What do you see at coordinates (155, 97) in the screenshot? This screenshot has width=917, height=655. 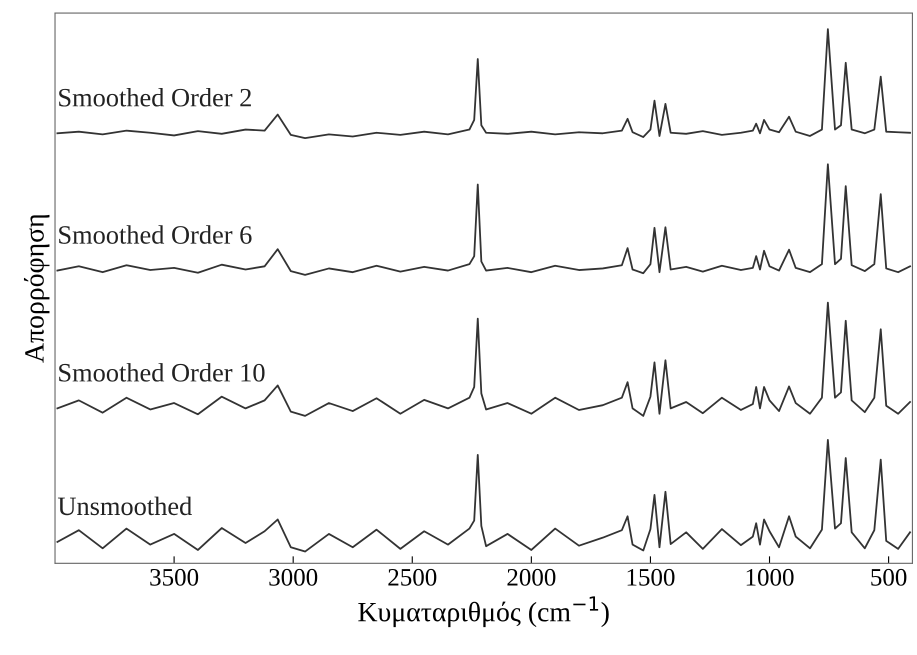 I see `series-label: Smoothed Order 2` at bounding box center [155, 97].